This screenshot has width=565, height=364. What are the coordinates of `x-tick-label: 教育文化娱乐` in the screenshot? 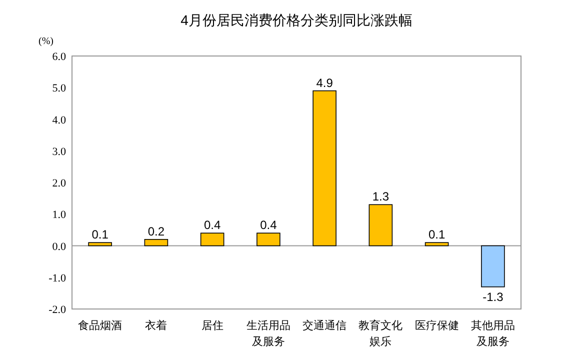 It's located at (380, 333).